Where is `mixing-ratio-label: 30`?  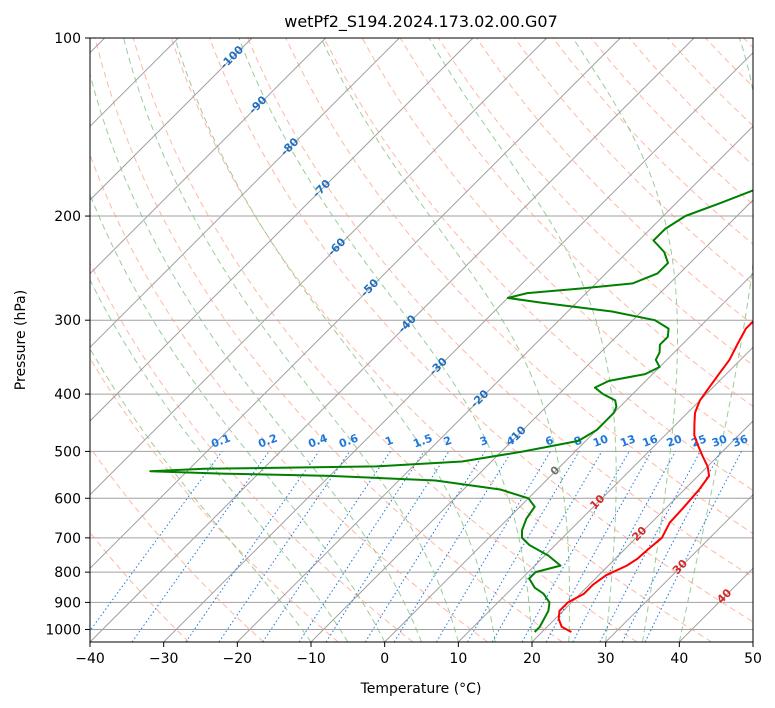 mixing-ratio-label: 30 is located at coordinates (719, 441).